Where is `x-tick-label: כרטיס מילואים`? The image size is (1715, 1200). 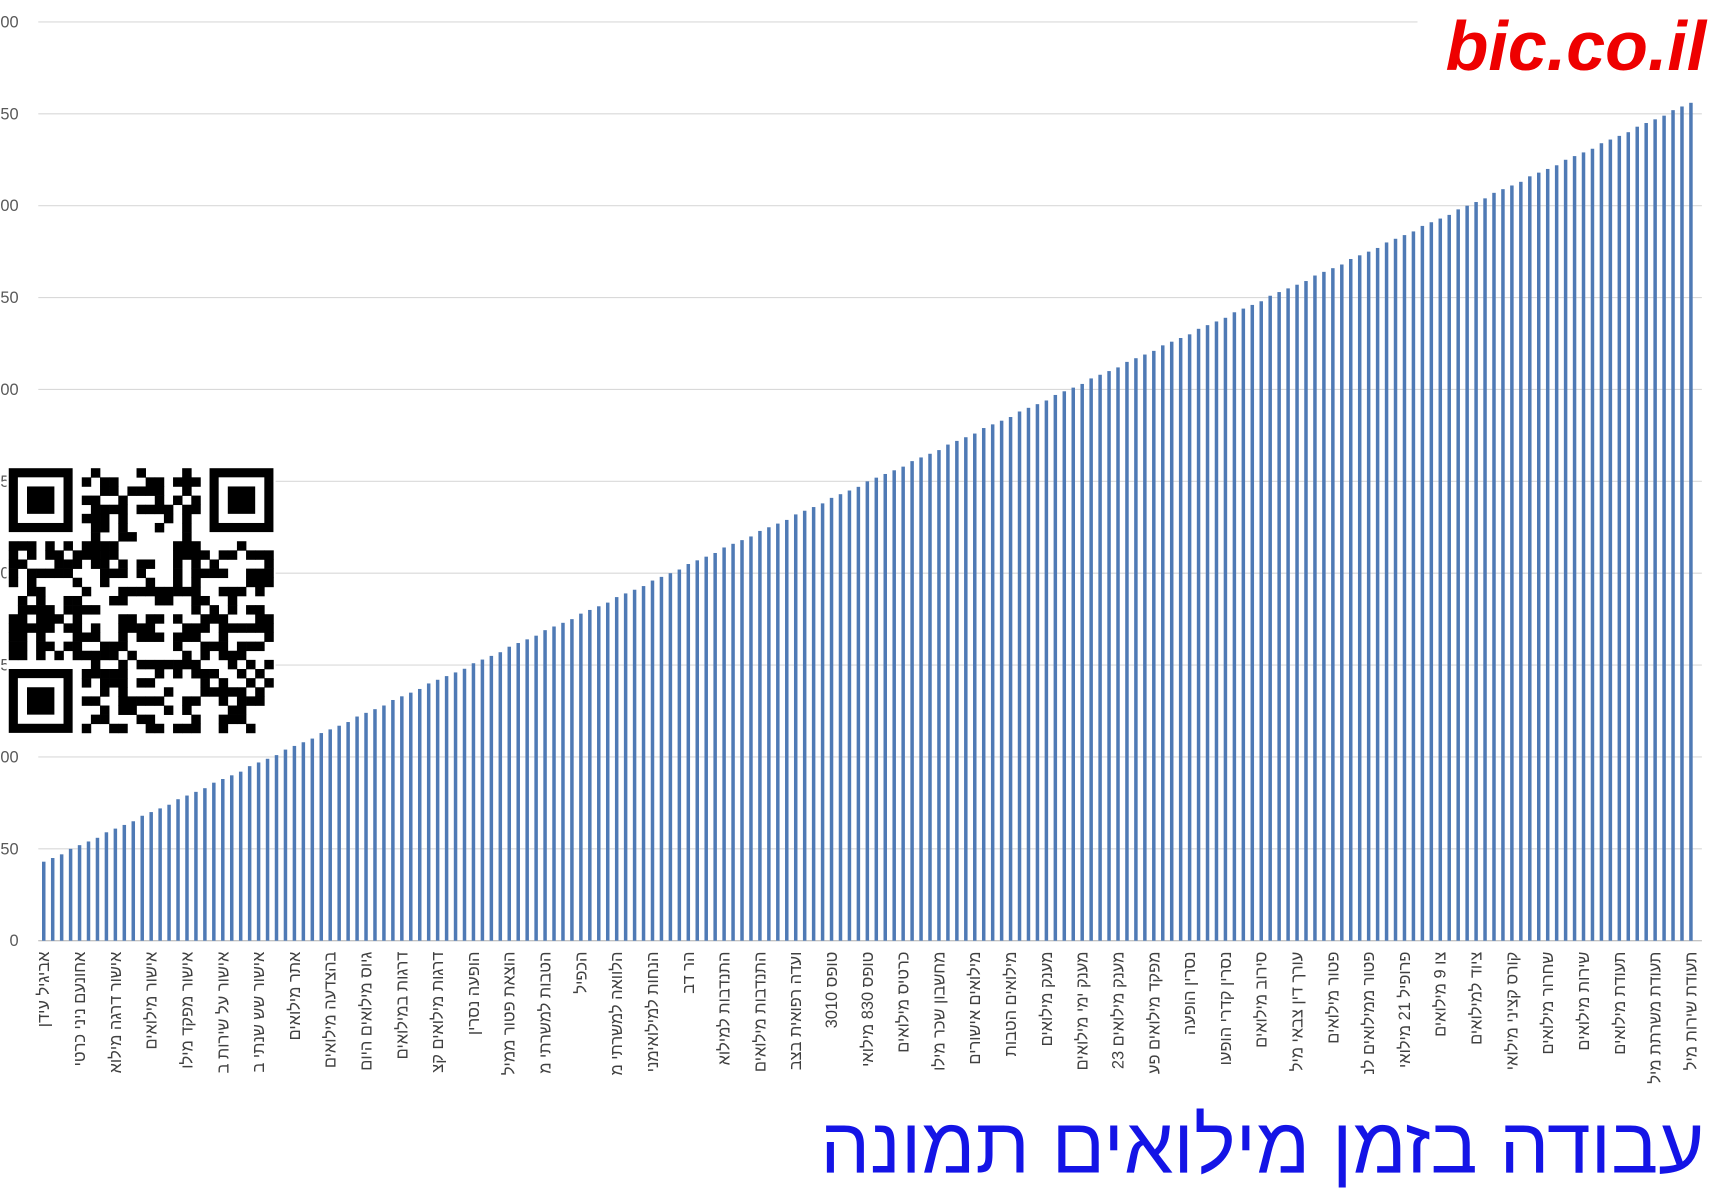
x-tick-label: כרטיס מילואים is located at coordinates (904, 1002).